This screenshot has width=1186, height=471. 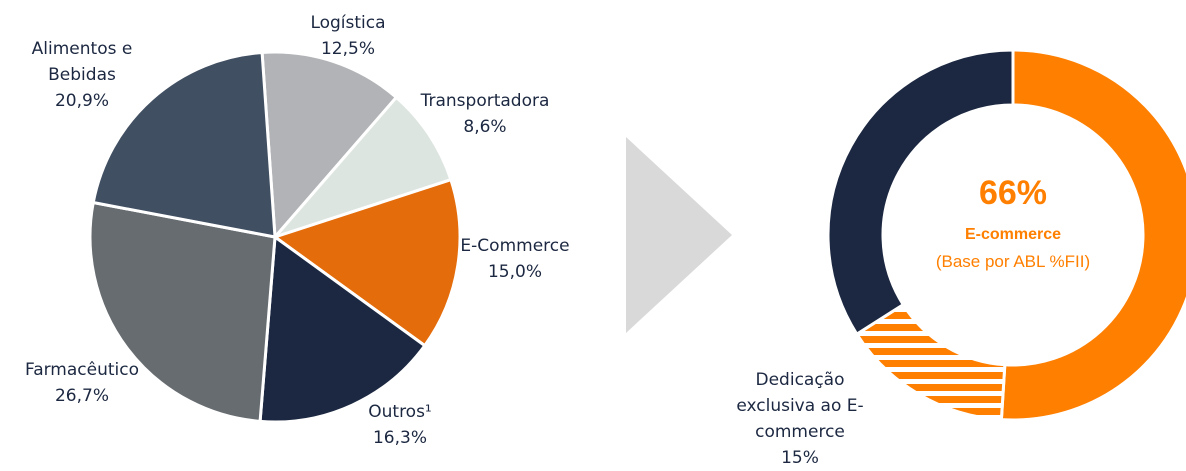 What do you see at coordinates (81, 396) in the screenshot?
I see `slice-value: 26,7%` at bounding box center [81, 396].